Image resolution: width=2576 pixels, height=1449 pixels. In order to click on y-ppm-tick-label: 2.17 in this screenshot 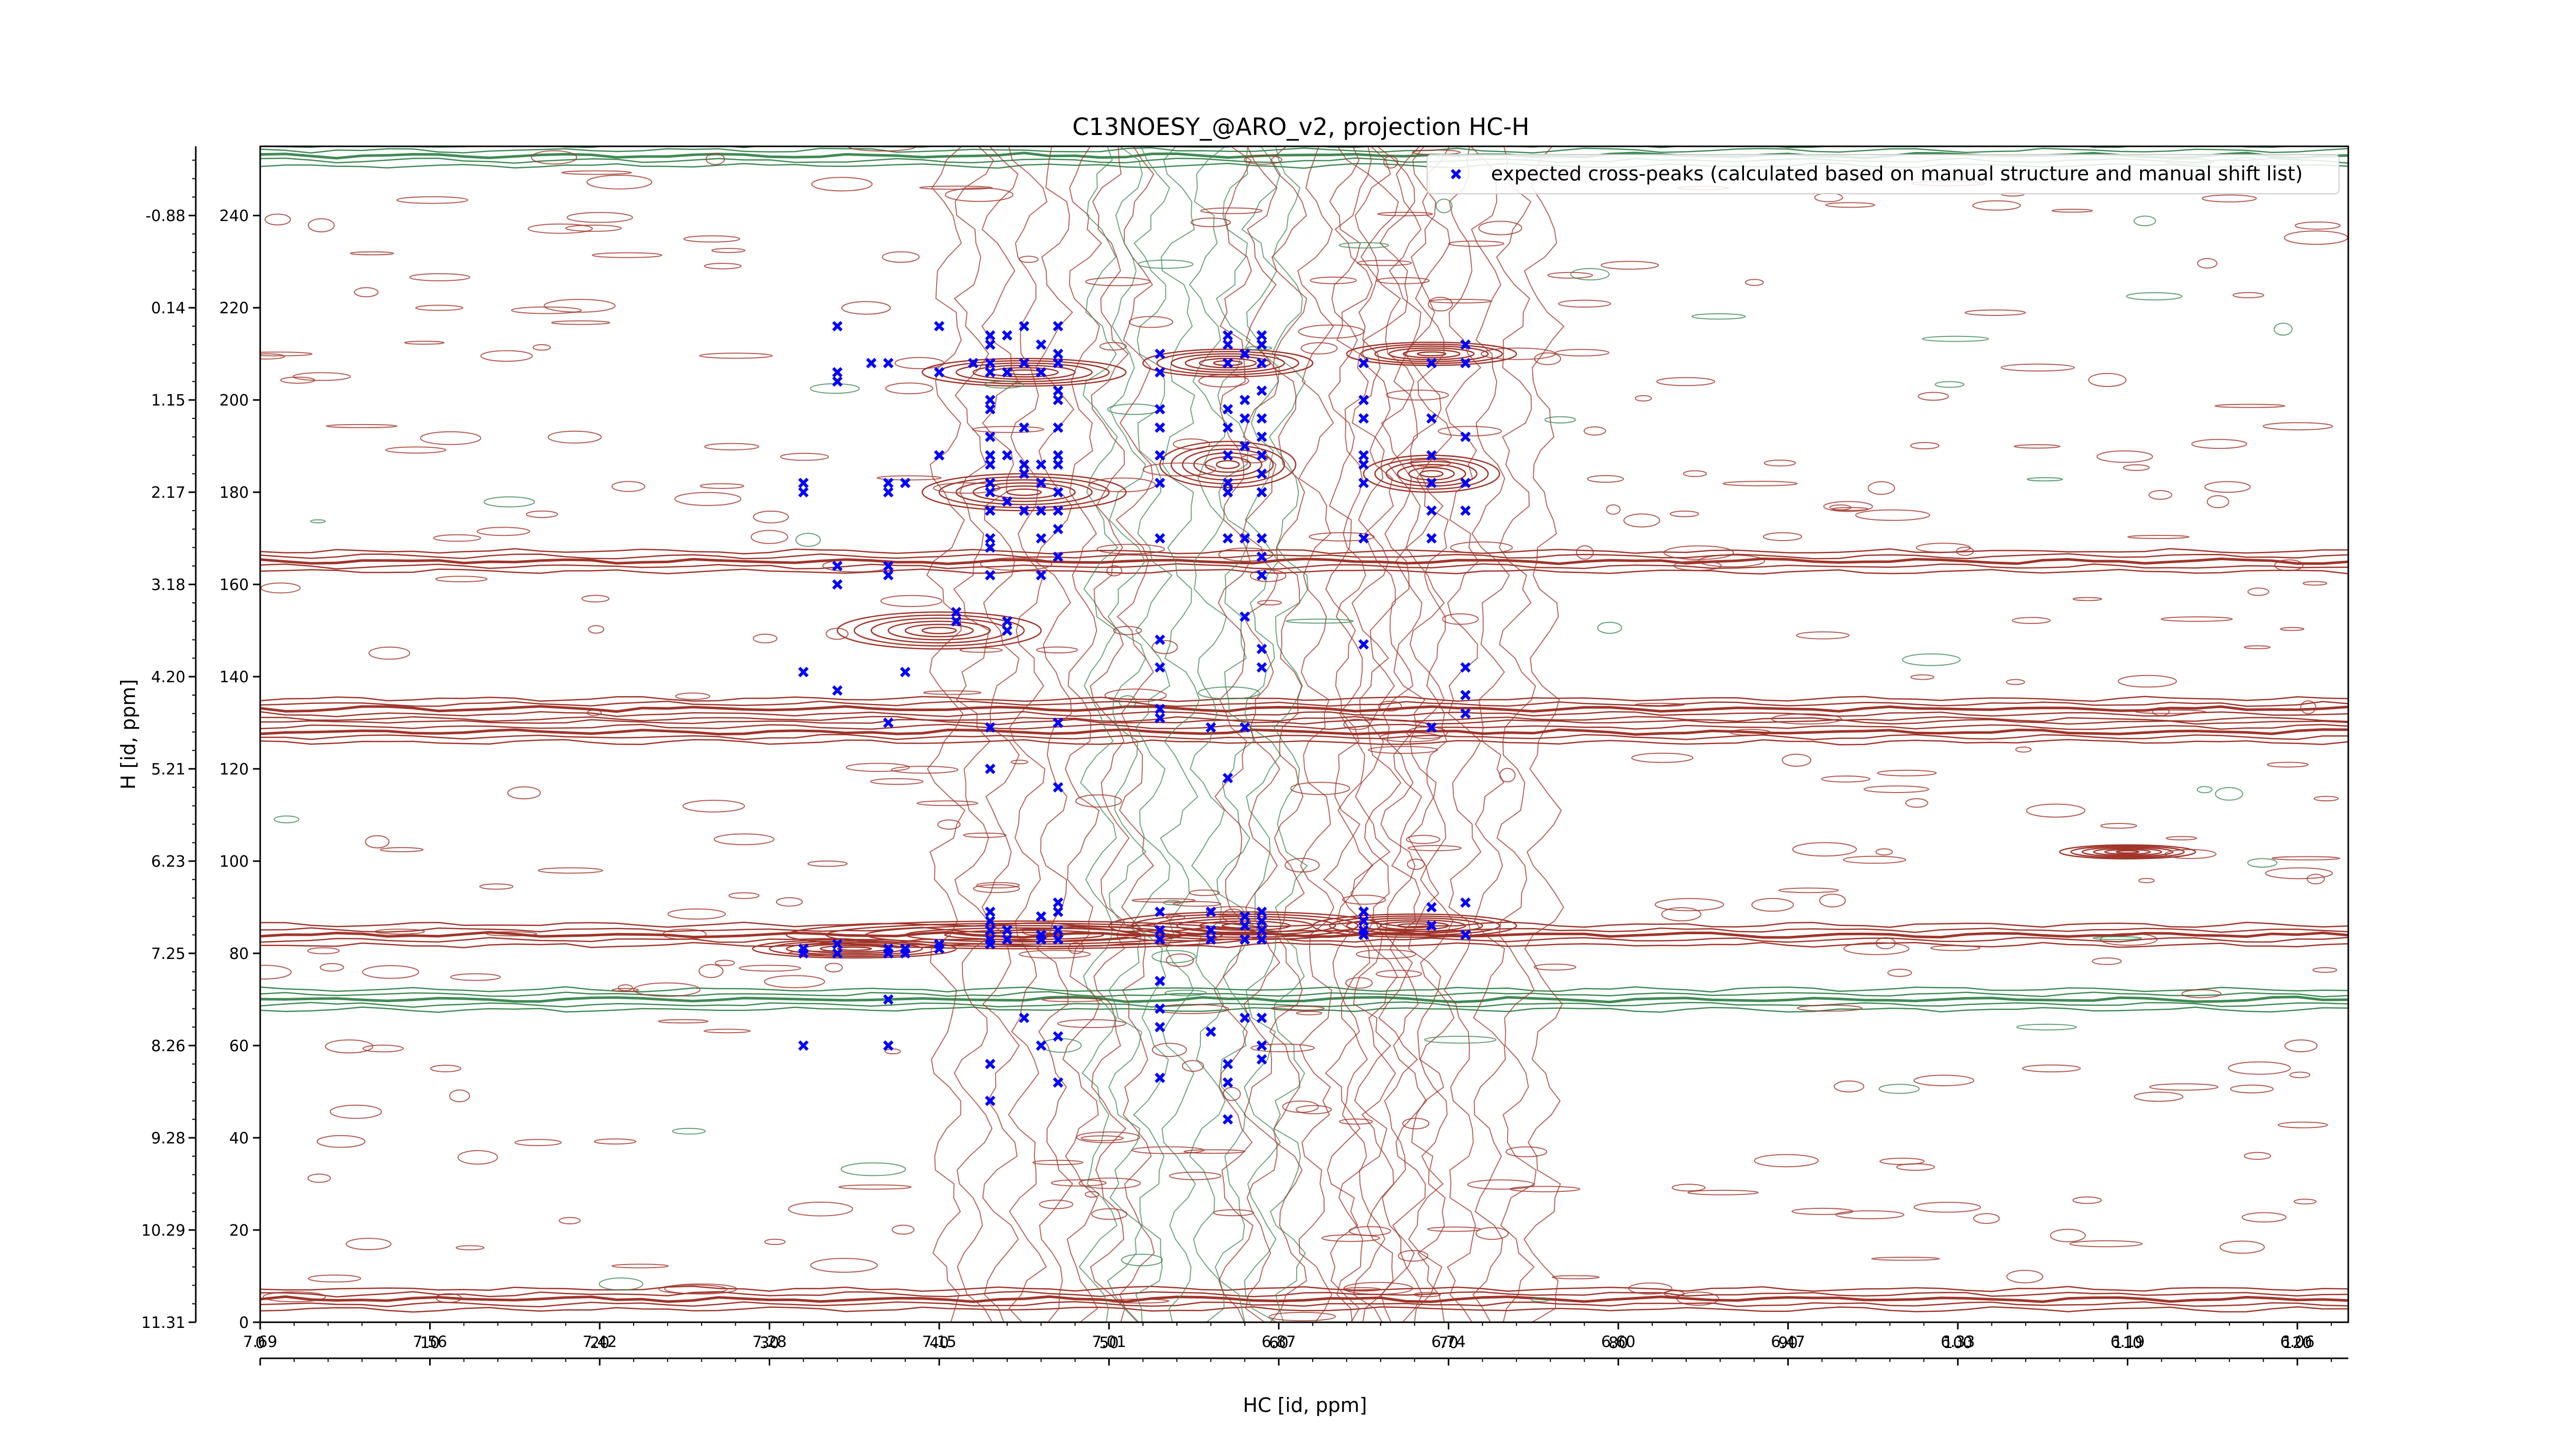, I will do `click(168, 493)`.